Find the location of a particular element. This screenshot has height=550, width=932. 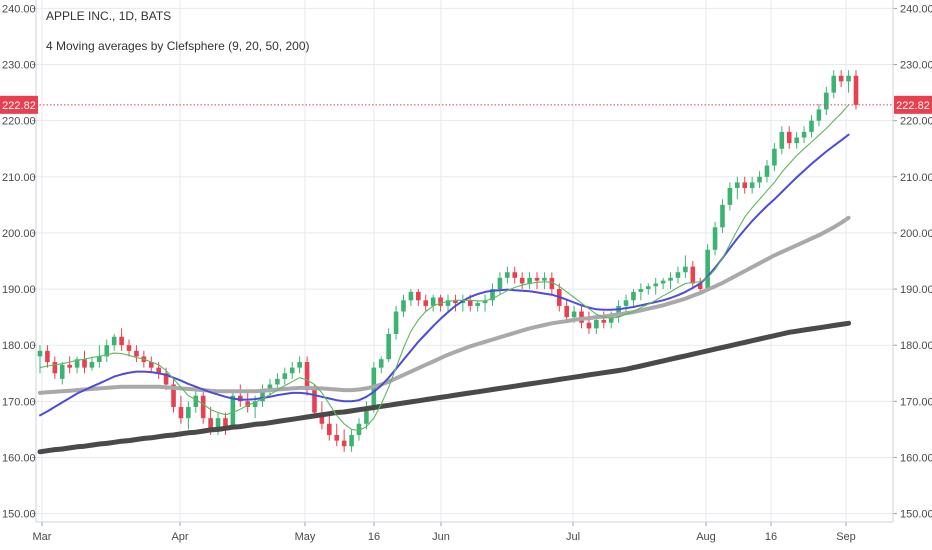

x-tick-label: Aug is located at coordinates (706, 537).